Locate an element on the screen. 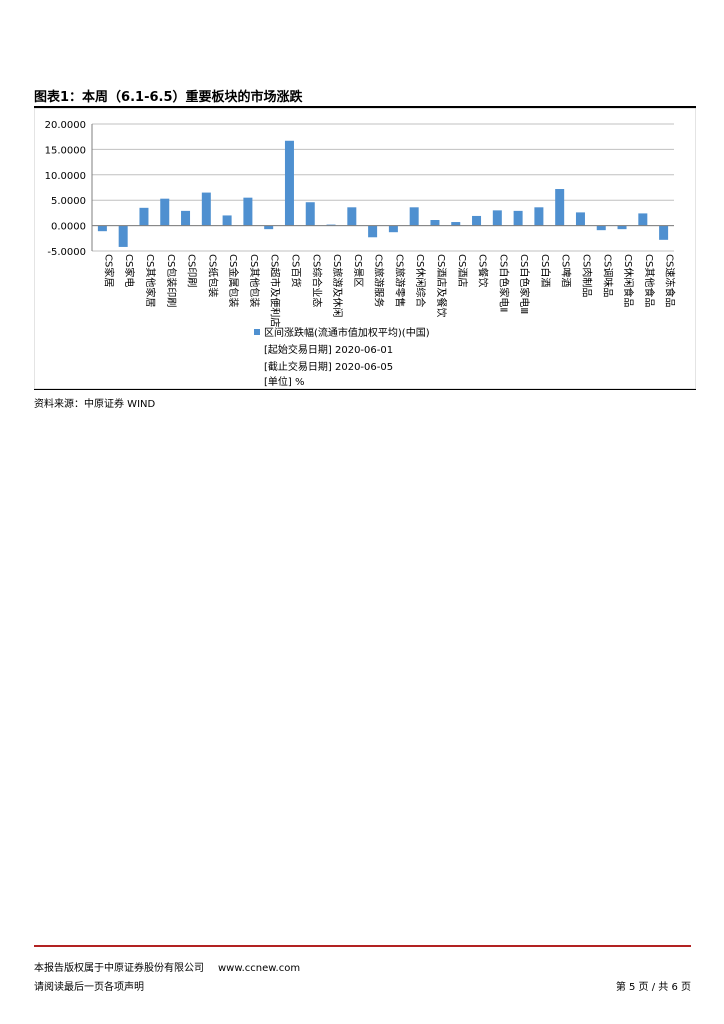  y-tick-labels: 20.0000 15.0000 10.0000 5.0000 0.0000 -5.0000 is located at coordinates (65, 189).